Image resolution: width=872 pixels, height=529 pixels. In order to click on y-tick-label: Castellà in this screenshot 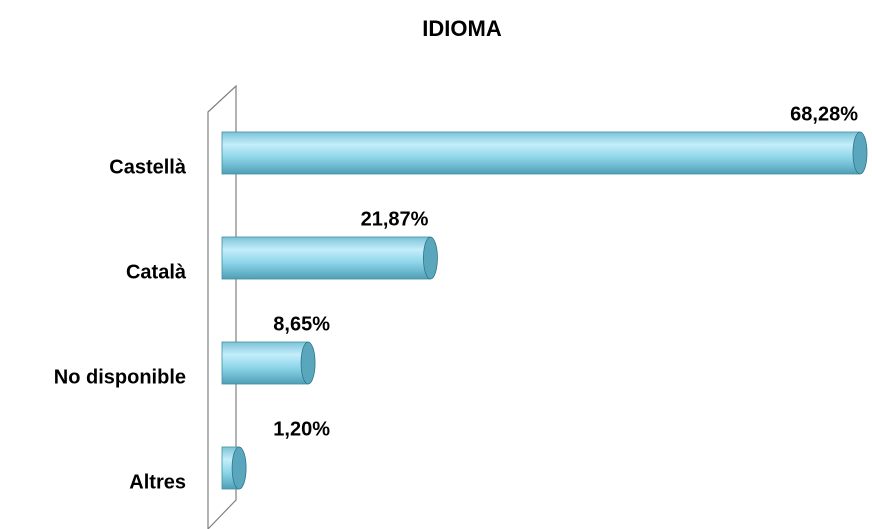, I will do `click(148, 167)`.